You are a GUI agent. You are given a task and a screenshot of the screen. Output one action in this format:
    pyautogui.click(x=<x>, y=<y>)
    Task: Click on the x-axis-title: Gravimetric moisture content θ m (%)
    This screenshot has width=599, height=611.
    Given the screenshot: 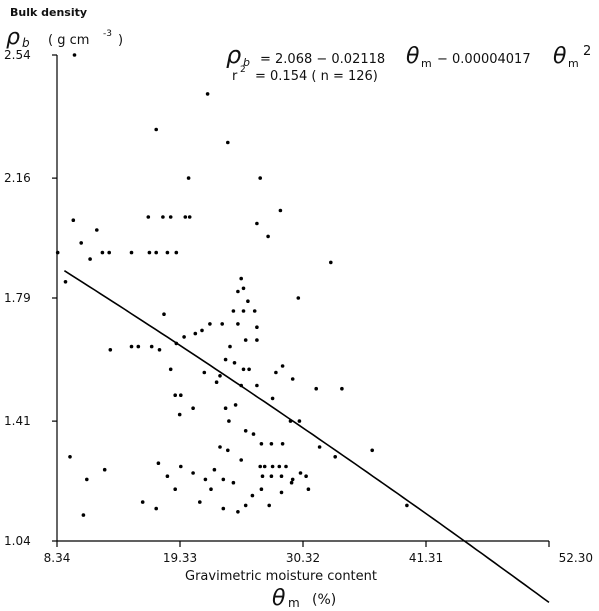 What is the action you would take?
    pyautogui.click(x=281, y=590)
    